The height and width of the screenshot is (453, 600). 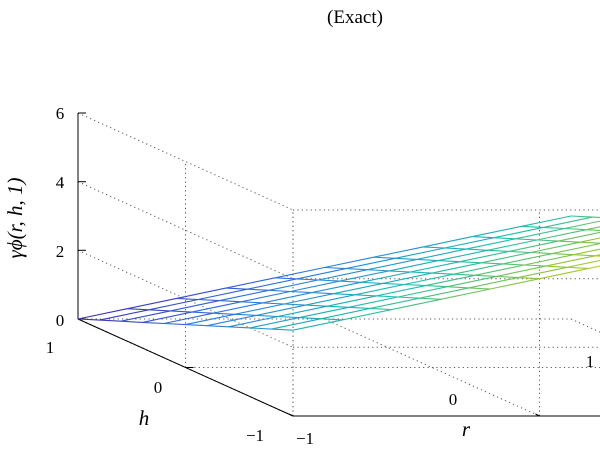 I want to click on h-tick-label: 1, so click(x=50, y=347).